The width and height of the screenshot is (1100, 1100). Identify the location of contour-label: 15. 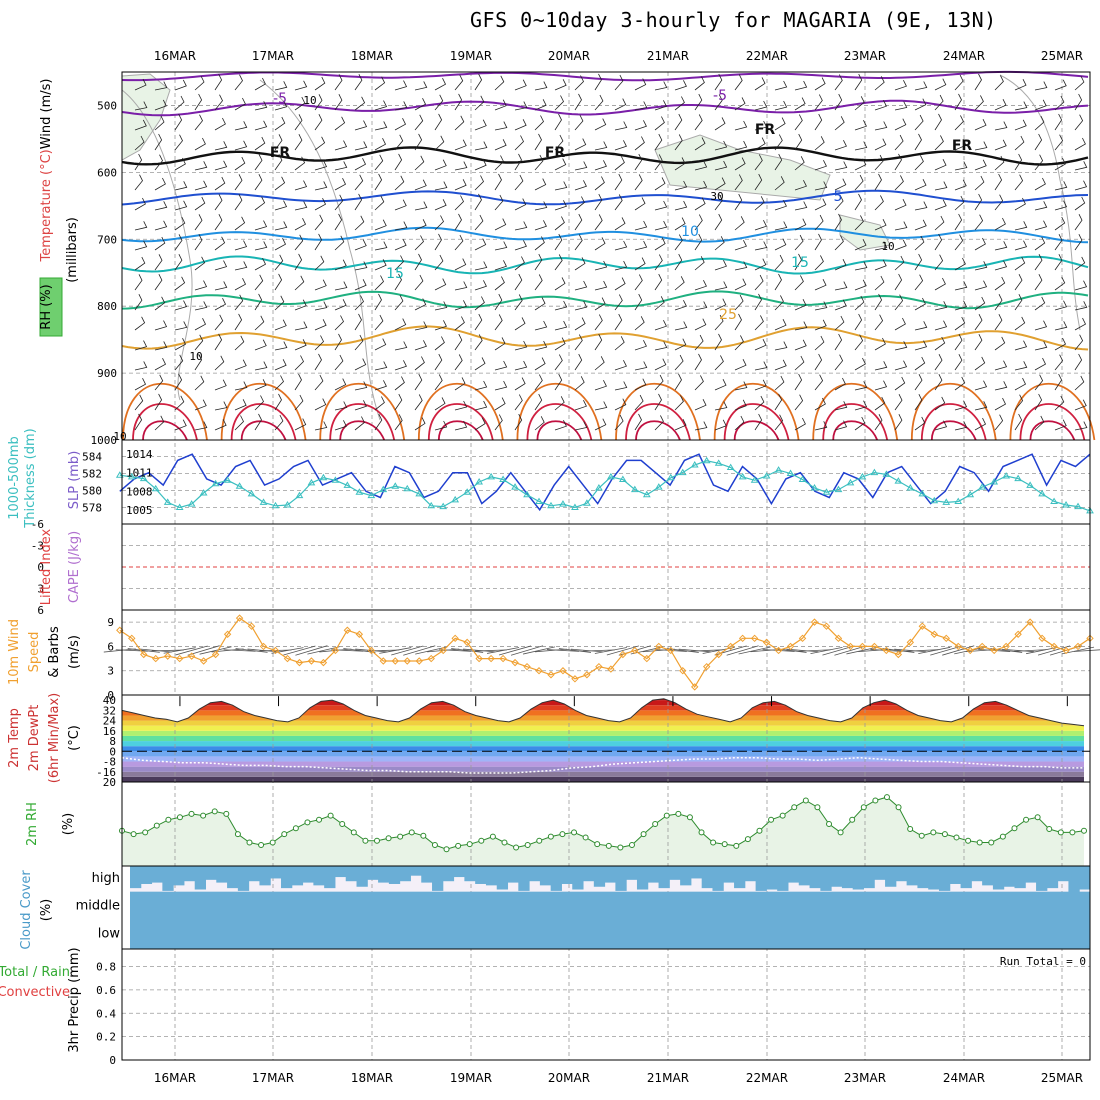
(395, 274).